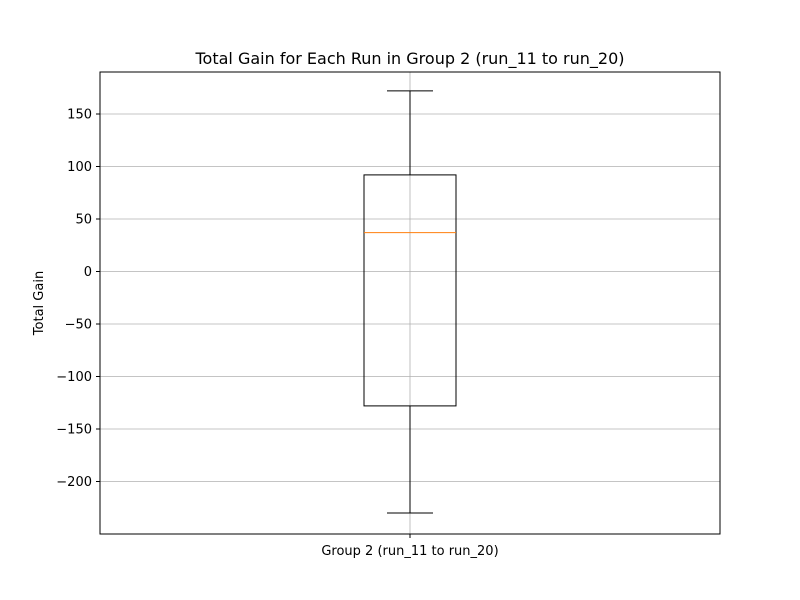  Describe the element at coordinates (39, 303) in the screenshot. I see `y-axis-label: Total Gain` at that location.